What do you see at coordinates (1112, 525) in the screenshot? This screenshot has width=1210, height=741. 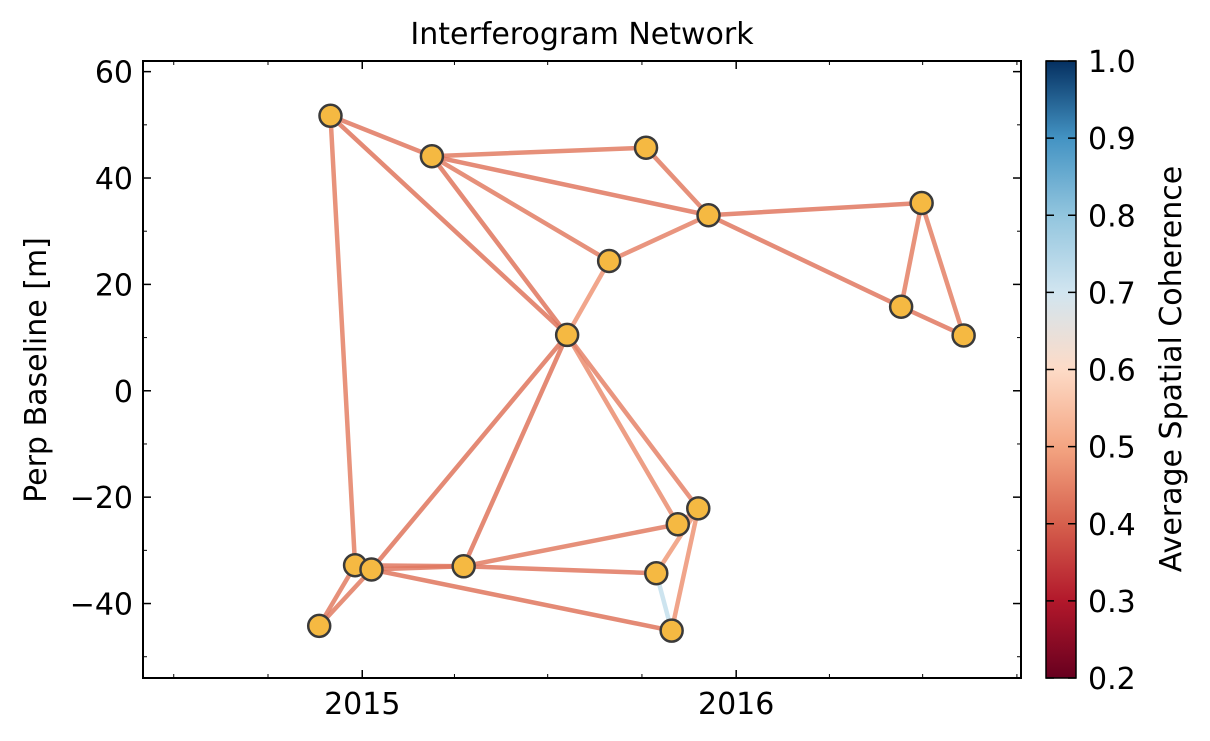 I see `colorbar-tick-label: 0.4` at bounding box center [1112, 525].